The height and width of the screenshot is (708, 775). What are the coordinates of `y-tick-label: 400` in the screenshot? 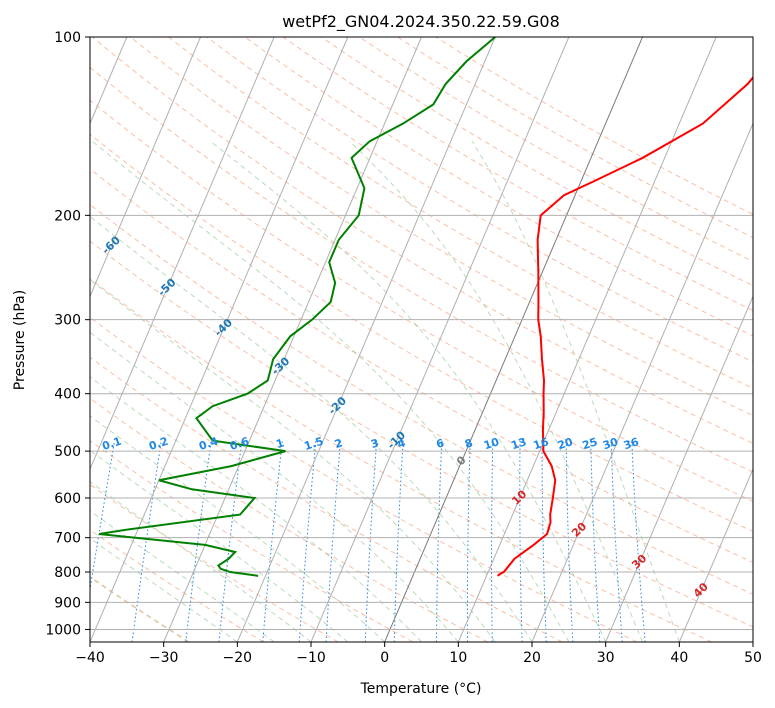 It's located at (67, 395).